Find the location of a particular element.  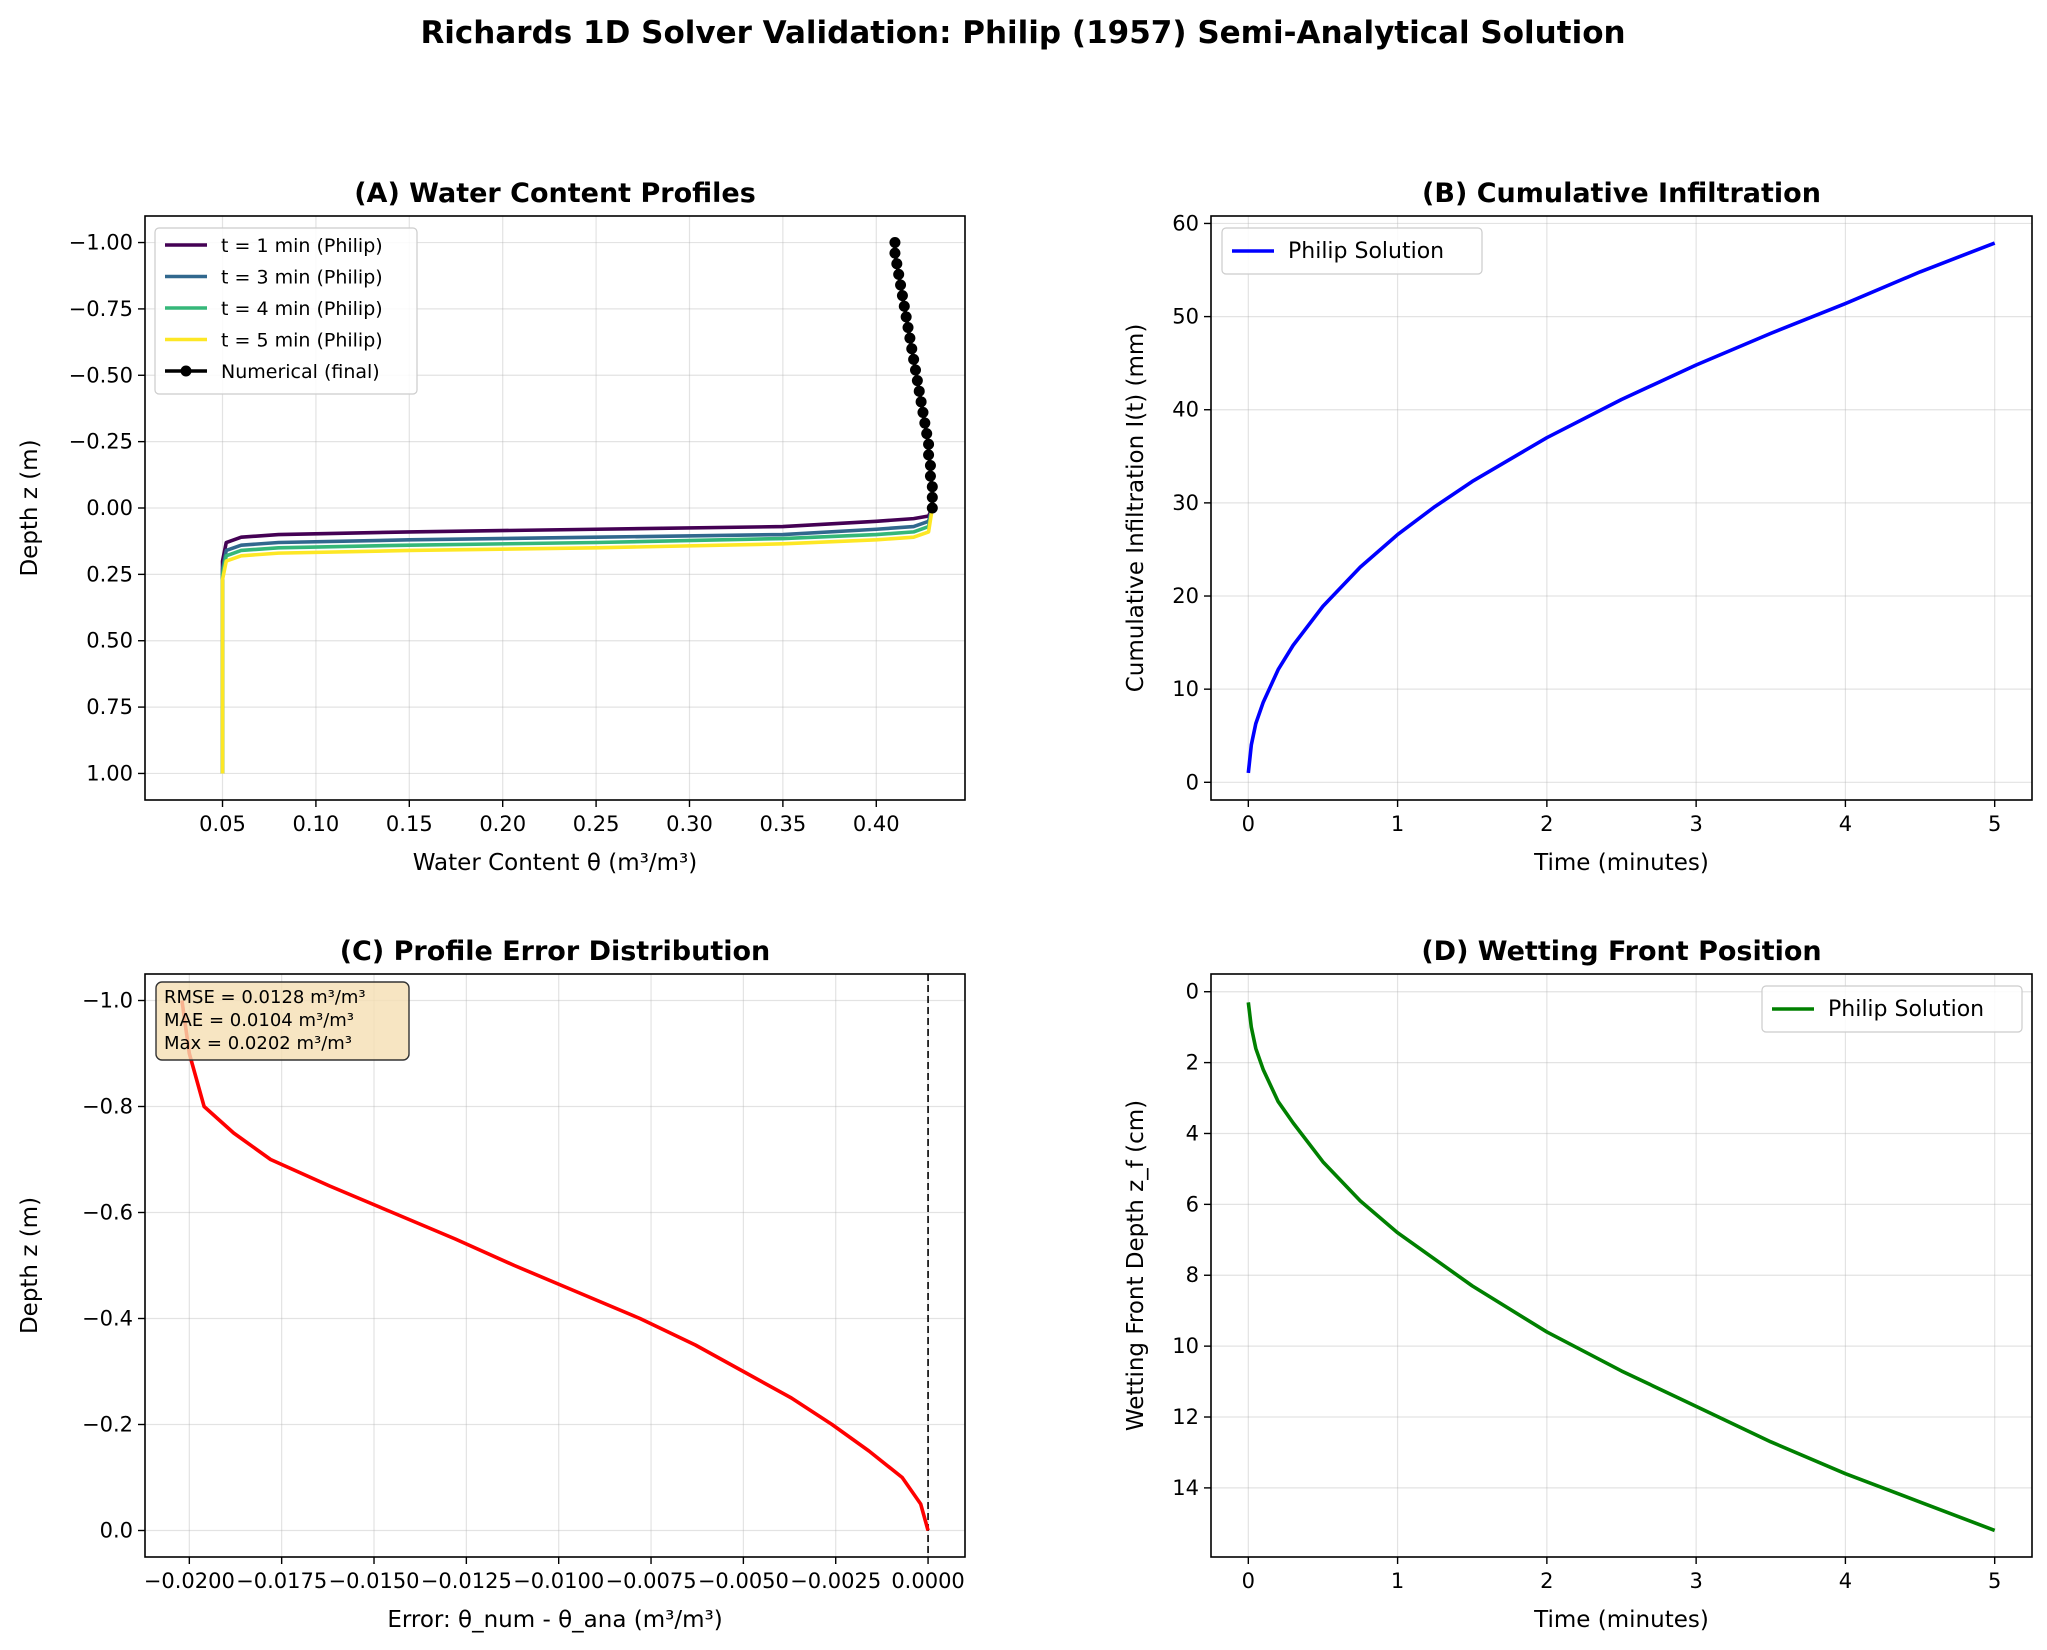

y-tick-label: 12 is located at coordinates (1185, 1417).